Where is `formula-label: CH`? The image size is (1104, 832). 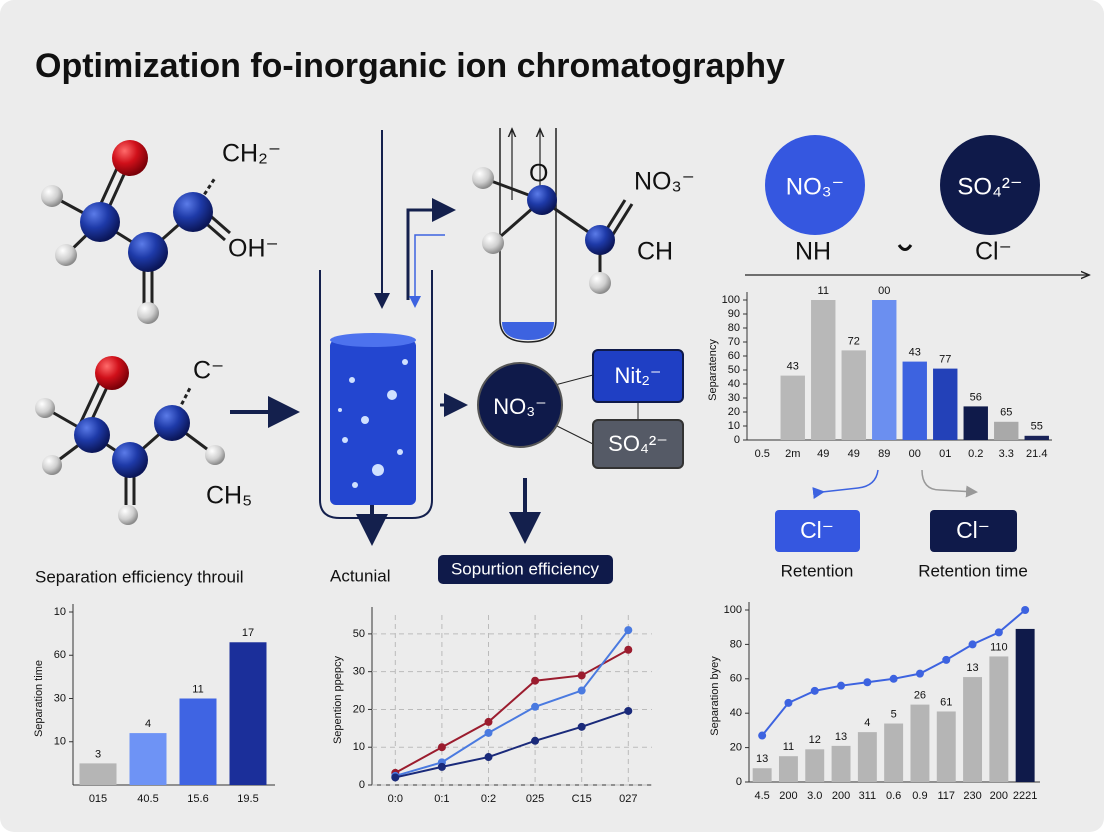
formula-label: CH is located at coordinates (655, 252).